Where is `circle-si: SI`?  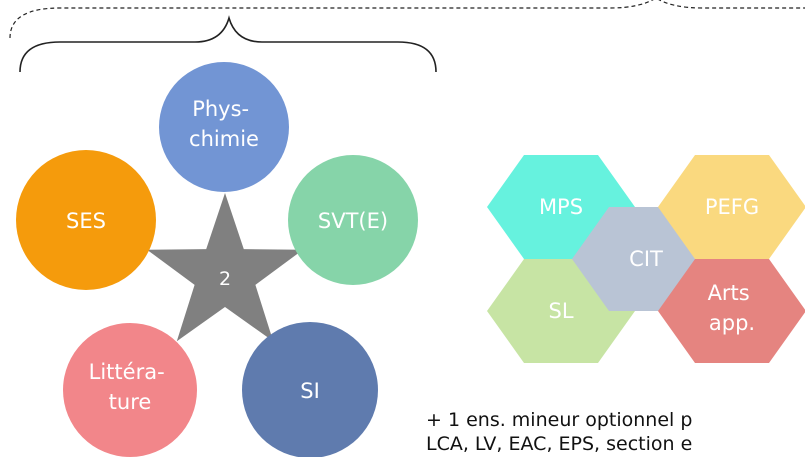 circle-si: SI is located at coordinates (310, 389).